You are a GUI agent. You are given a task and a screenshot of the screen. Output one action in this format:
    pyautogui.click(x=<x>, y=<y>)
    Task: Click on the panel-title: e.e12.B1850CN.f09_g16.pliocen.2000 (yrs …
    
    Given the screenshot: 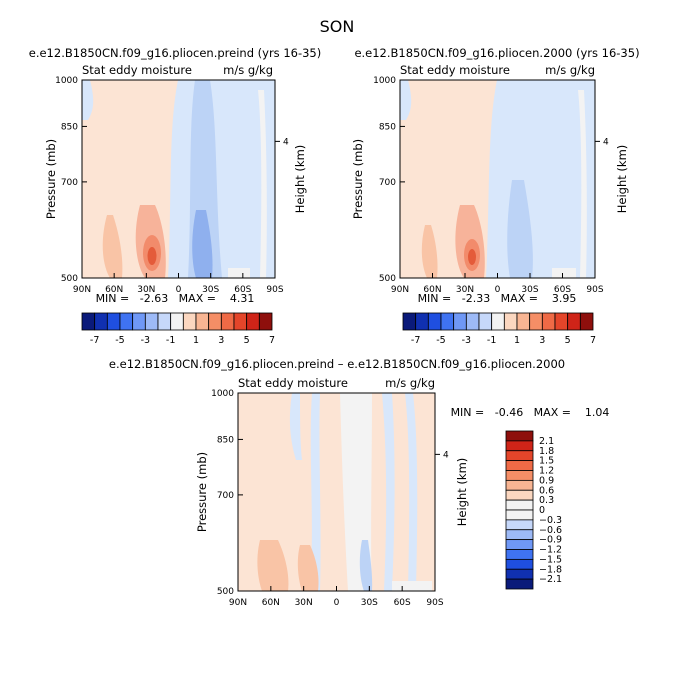 What is the action you would take?
    pyautogui.click(x=496, y=53)
    